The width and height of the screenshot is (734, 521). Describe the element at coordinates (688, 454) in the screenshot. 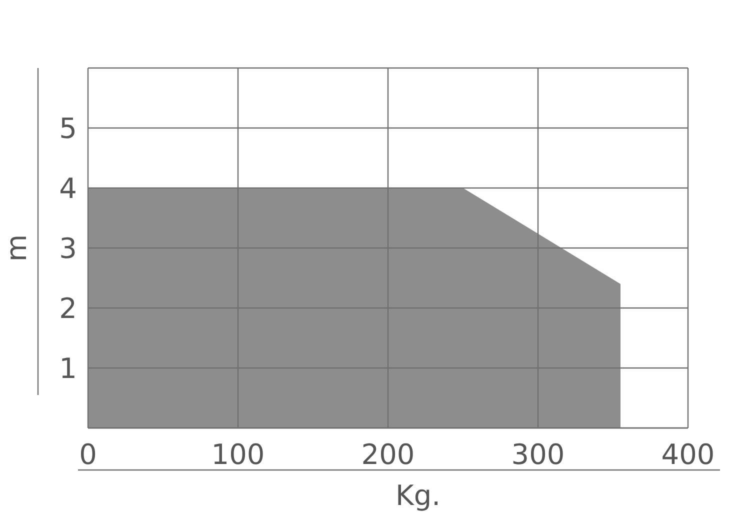

I see `x-tick-label: 400` at that location.